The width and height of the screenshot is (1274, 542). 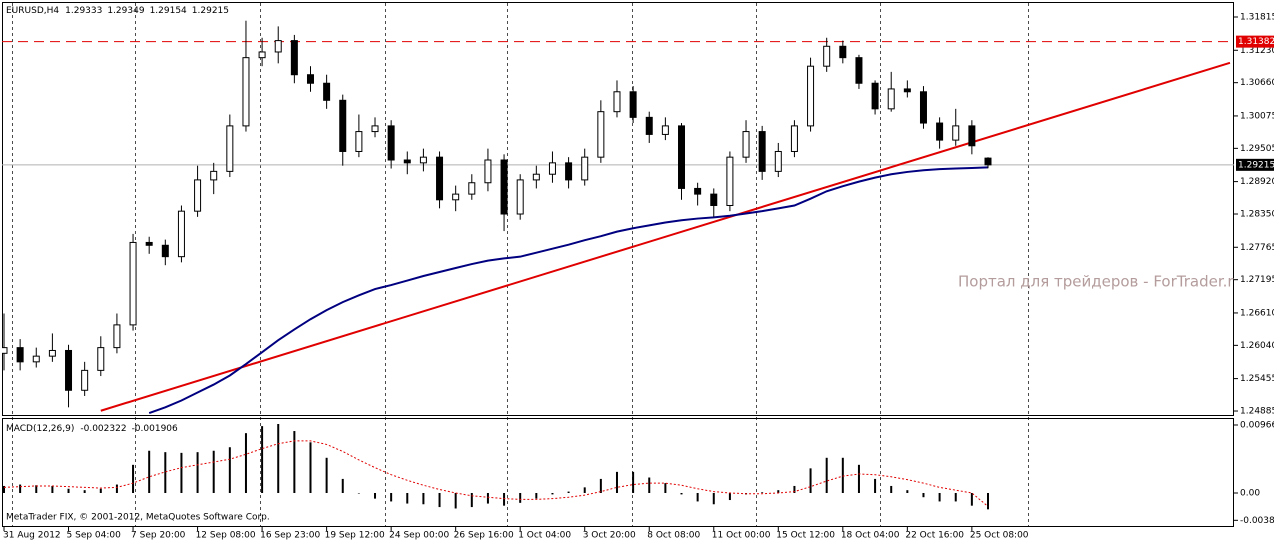 I want to click on y-tick-label: 1.30660, so click(x=1257, y=83).